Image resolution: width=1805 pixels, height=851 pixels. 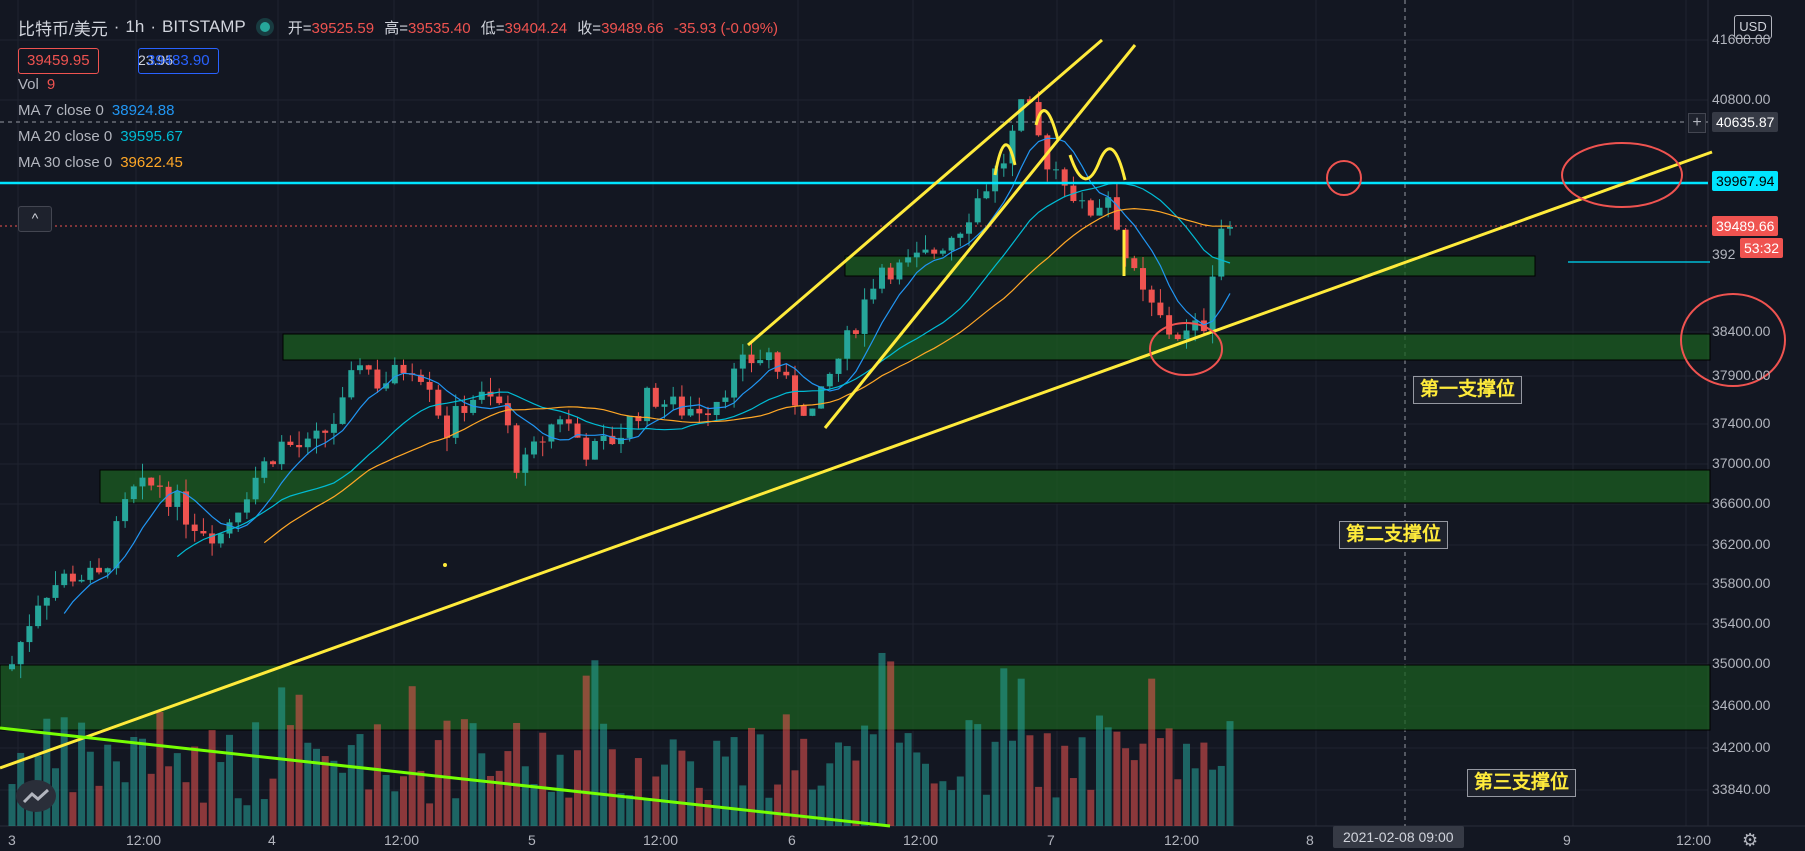 I want to click on currency-button: USD, so click(x=1753, y=27).